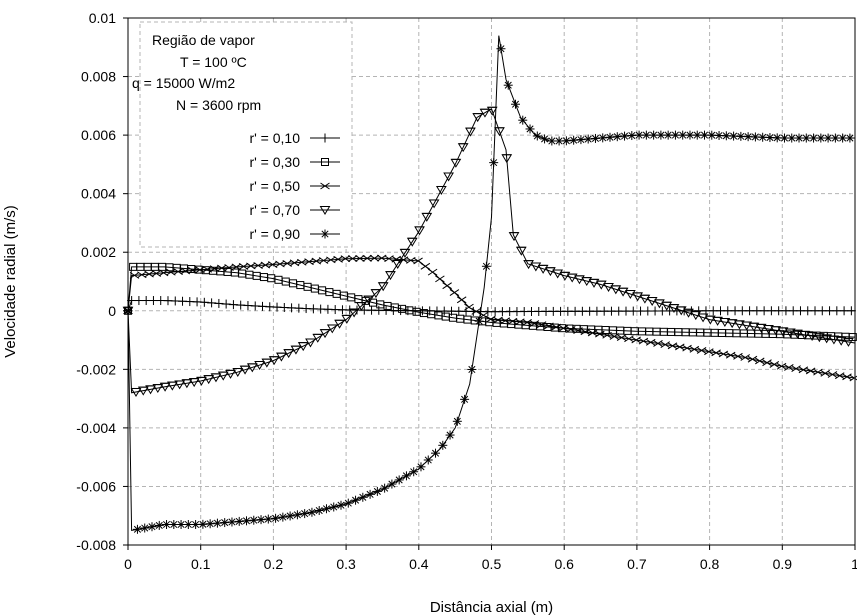 The height and width of the screenshot is (615, 857). Describe the element at coordinates (98, 135) in the screenshot. I see `y-tick-label: 0.006` at that location.